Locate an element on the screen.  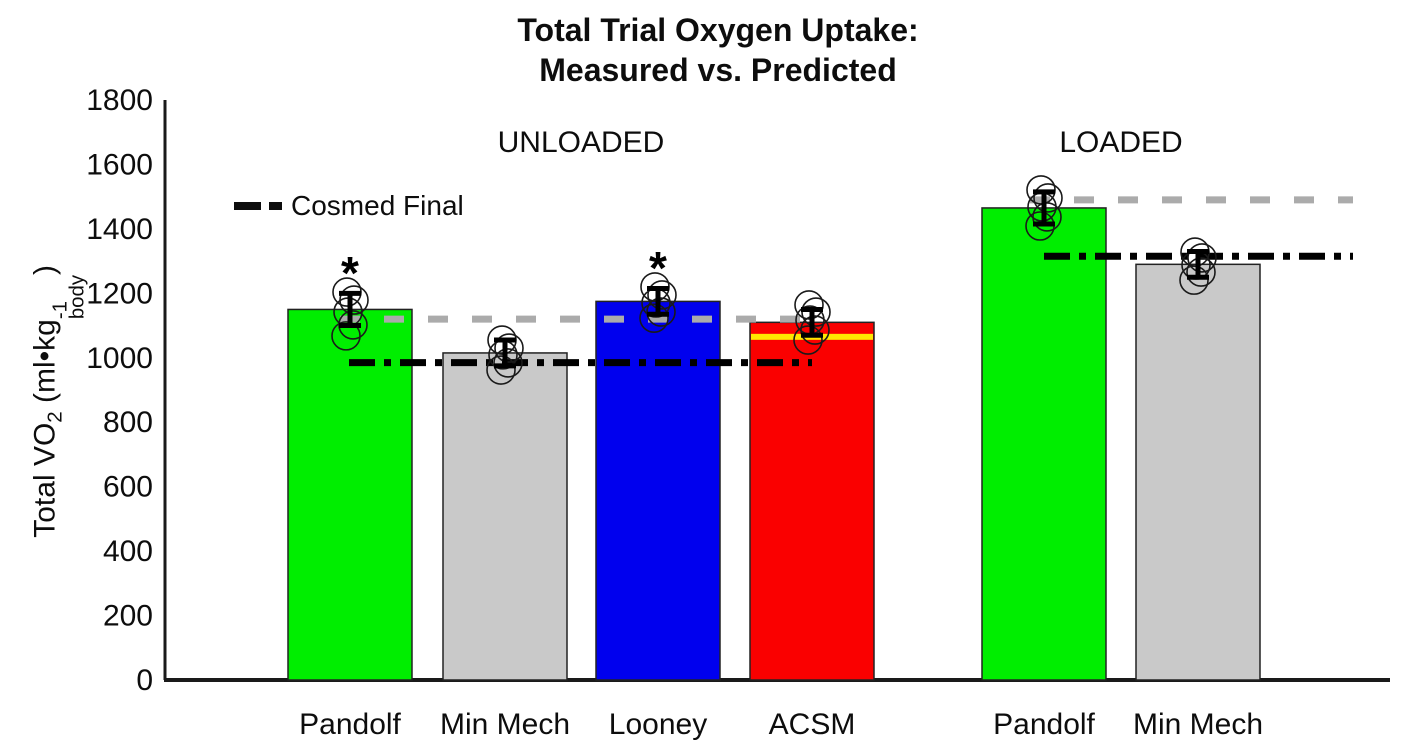
y-tick-label: 200 is located at coordinates (128, 616).